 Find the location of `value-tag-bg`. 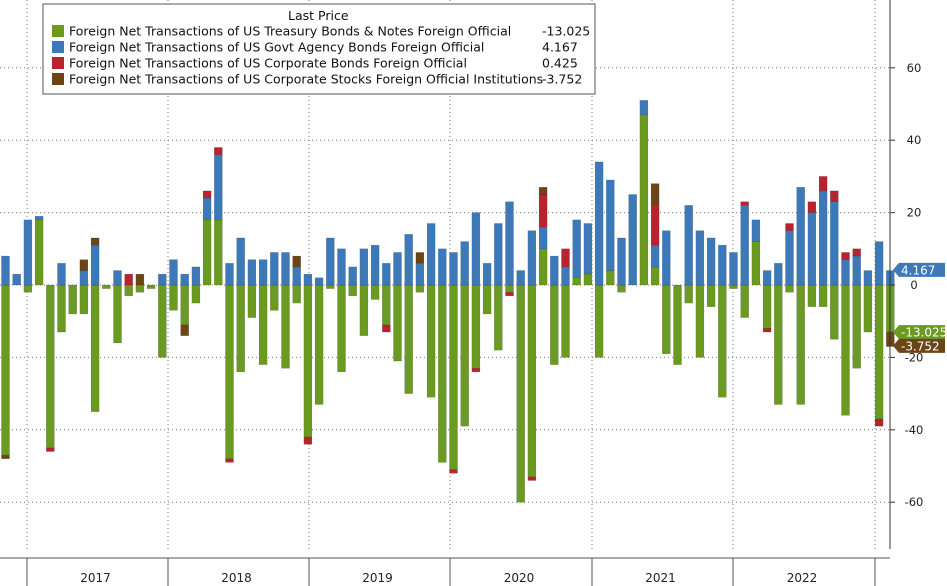

value-tag-bg is located at coordinates (919, 269).